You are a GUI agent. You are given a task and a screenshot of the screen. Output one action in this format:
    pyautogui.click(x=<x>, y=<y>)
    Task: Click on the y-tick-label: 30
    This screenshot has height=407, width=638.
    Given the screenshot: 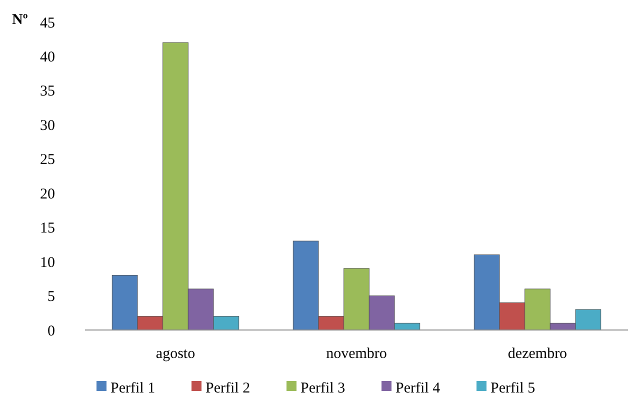 What is the action you would take?
    pyautogui.click(x=47, y=126)
    